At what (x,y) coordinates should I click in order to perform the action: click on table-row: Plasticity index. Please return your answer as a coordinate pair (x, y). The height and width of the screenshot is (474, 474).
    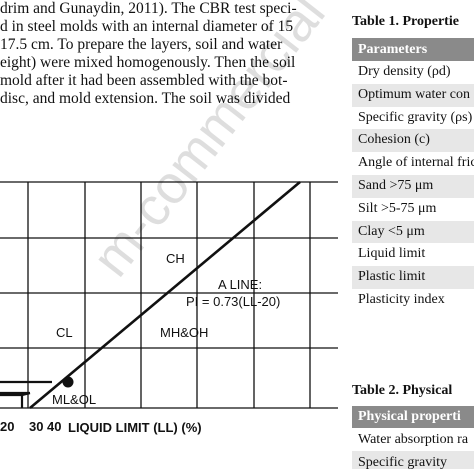
    Looking at the image, I should click on (401, 299).